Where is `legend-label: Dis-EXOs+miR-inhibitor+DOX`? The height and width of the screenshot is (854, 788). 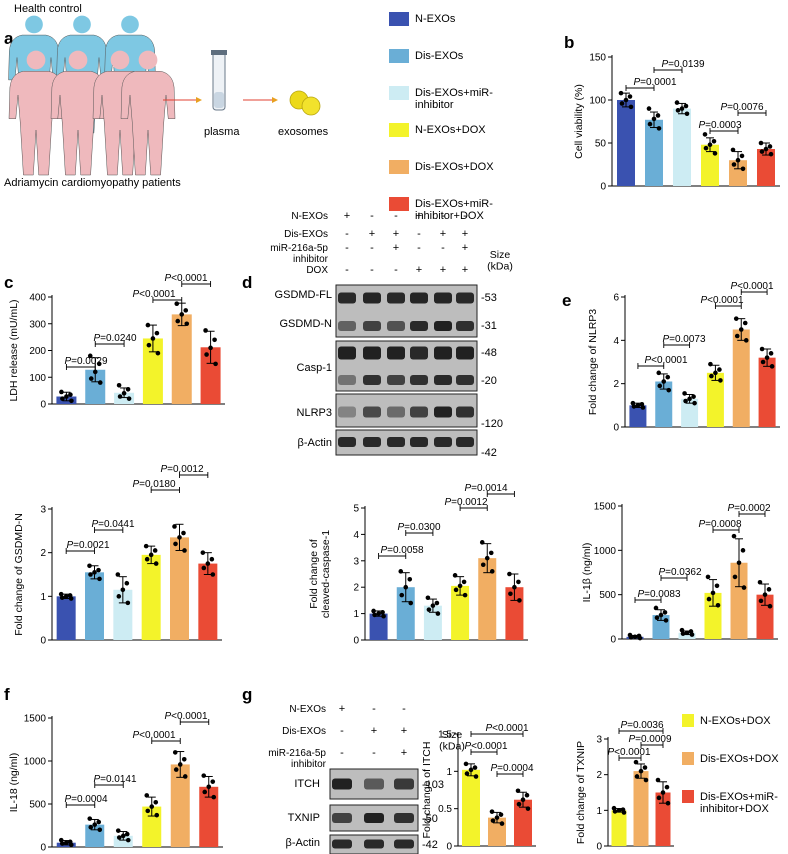
legend-label: Dis-EXOs+miR-inhibitor+DOX is located at coordinates (454, 210).